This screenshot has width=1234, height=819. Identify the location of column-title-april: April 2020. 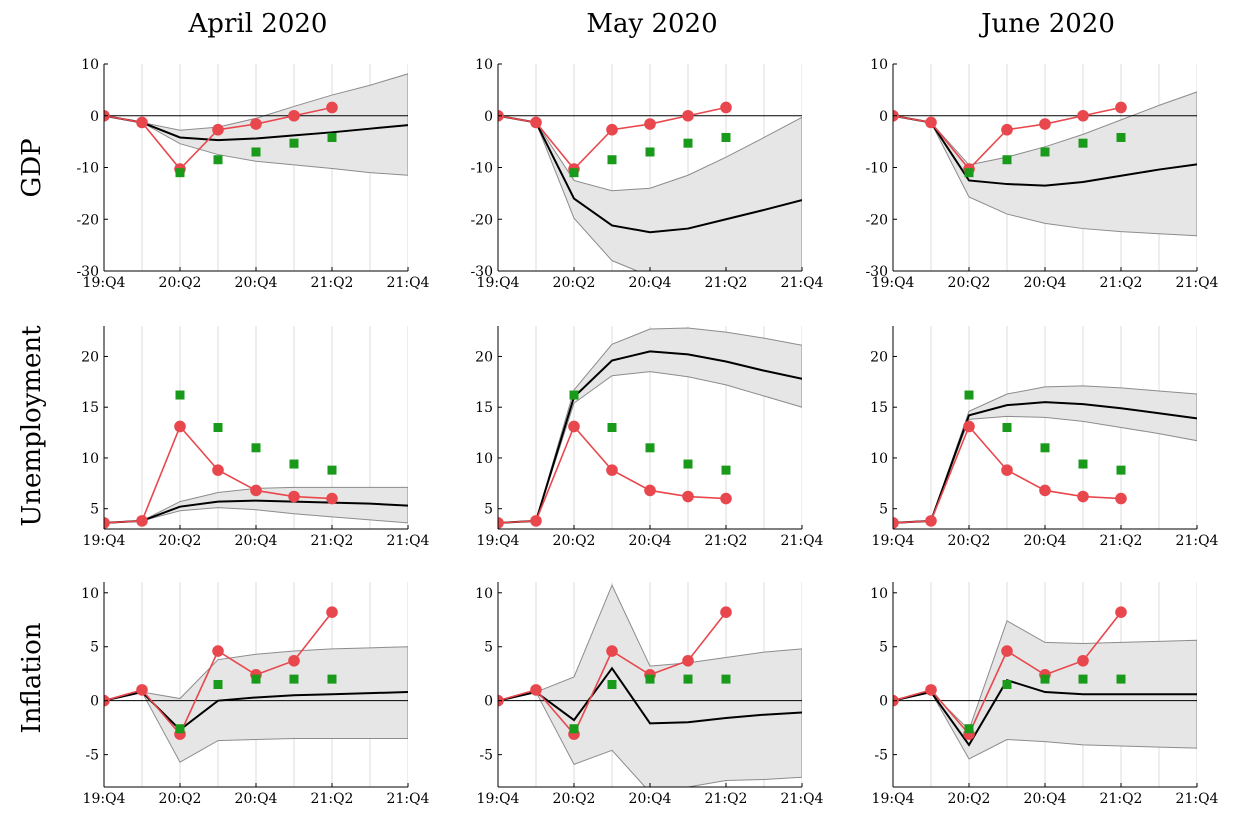
(258, 24).